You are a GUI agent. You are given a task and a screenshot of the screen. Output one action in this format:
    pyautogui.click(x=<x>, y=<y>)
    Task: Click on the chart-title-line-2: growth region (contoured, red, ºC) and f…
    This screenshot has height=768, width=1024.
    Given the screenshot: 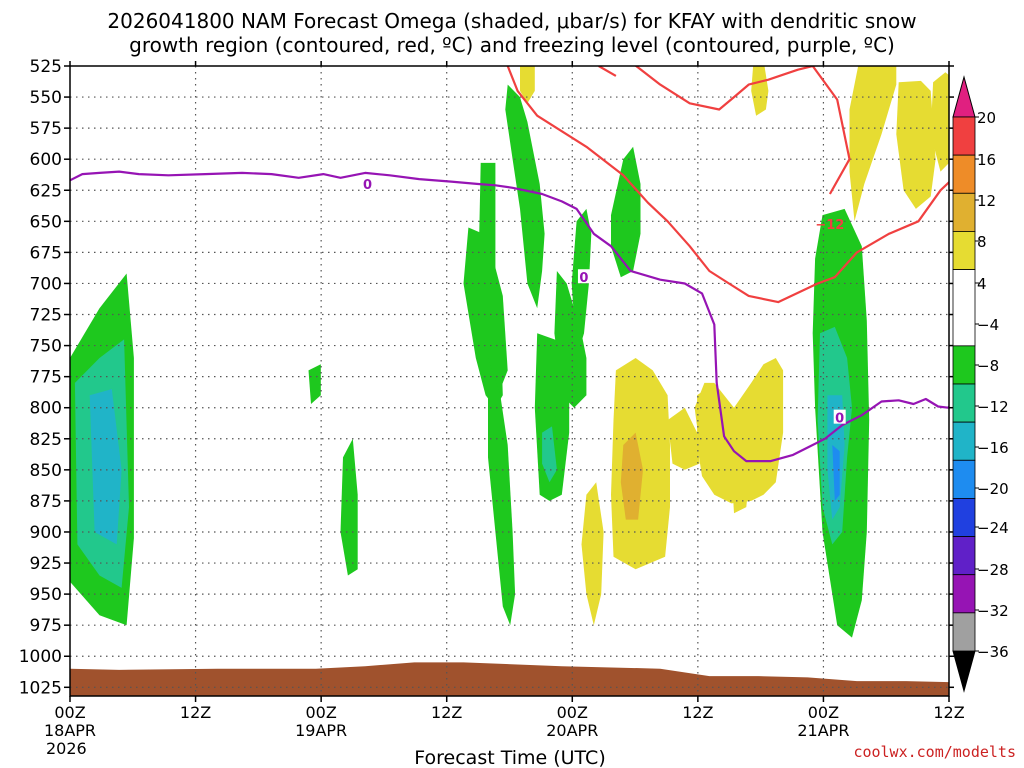 What is the action you would take?
    pyautogui.click(x=512, y=45)
    